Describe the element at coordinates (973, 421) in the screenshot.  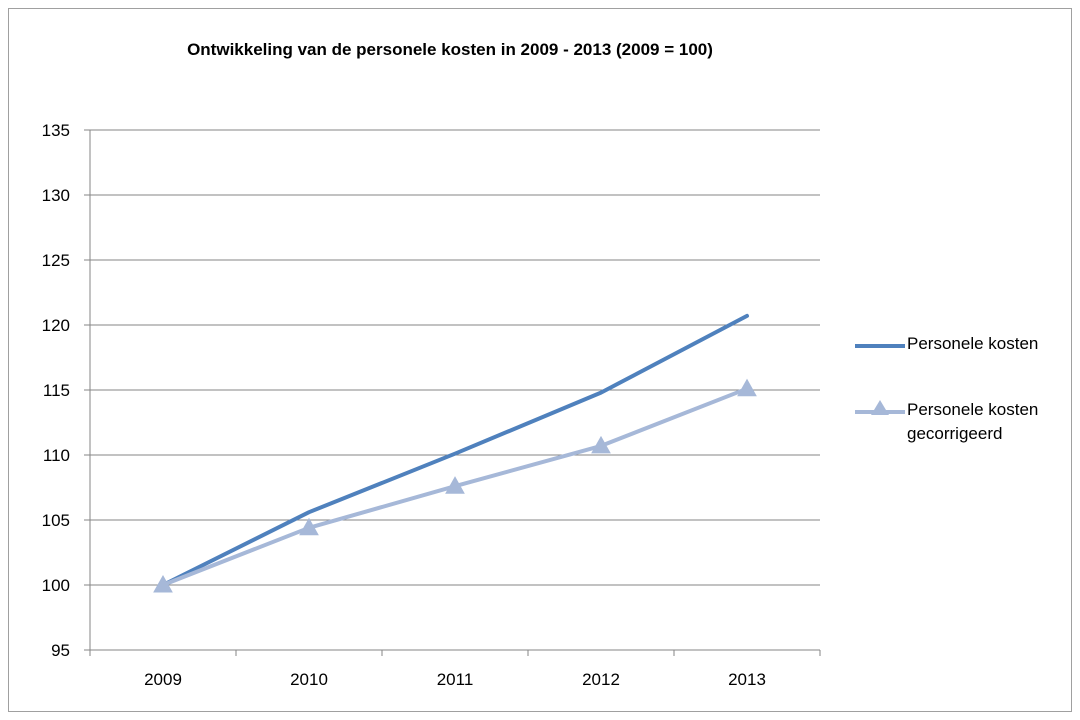
I see `legend-label: Personele kosten gecorrigeerd` at that location.